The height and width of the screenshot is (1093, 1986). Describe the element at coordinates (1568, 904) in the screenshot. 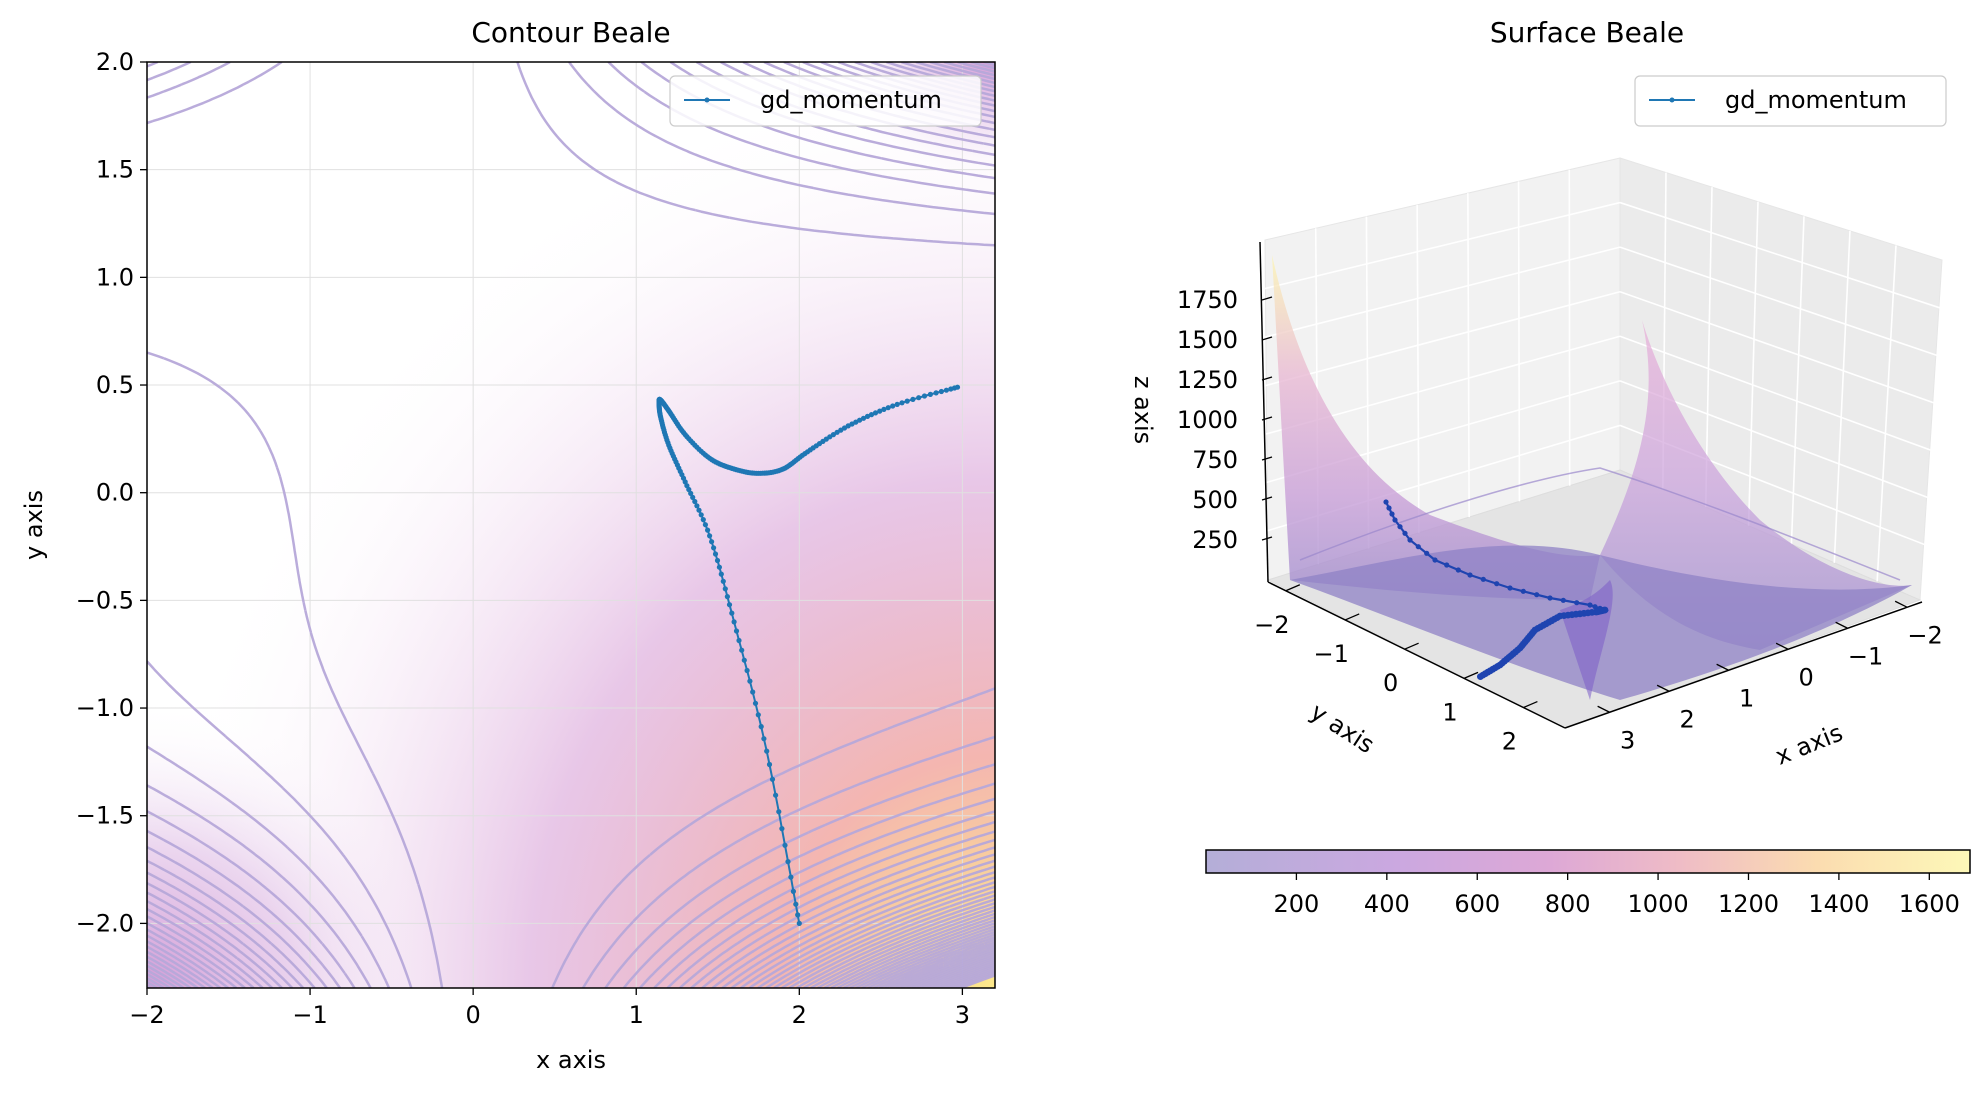

I see `colorbar-tick-label: 800` at that location.